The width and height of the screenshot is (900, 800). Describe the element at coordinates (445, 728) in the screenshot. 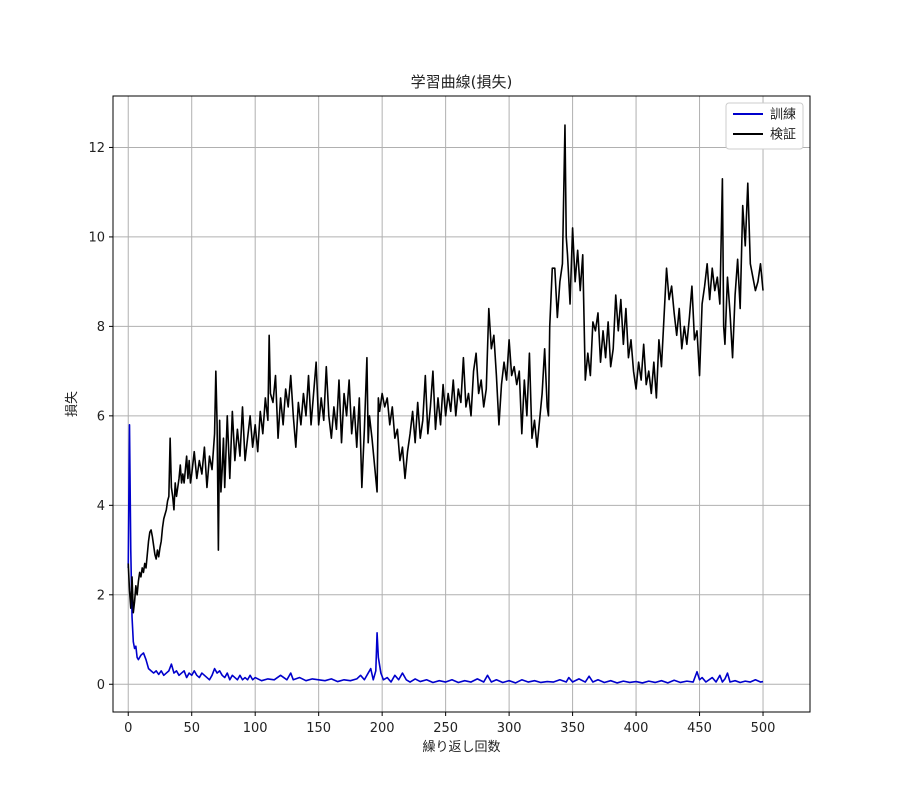

I see `x-tick-label: 250` at that location.